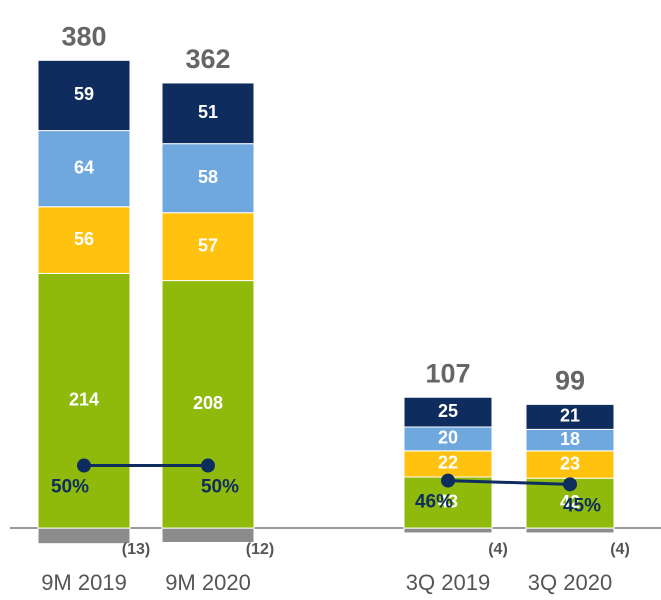  Describe the element at coordinates (509, 482) in the screenshot. I see `ratio-line` at that location.